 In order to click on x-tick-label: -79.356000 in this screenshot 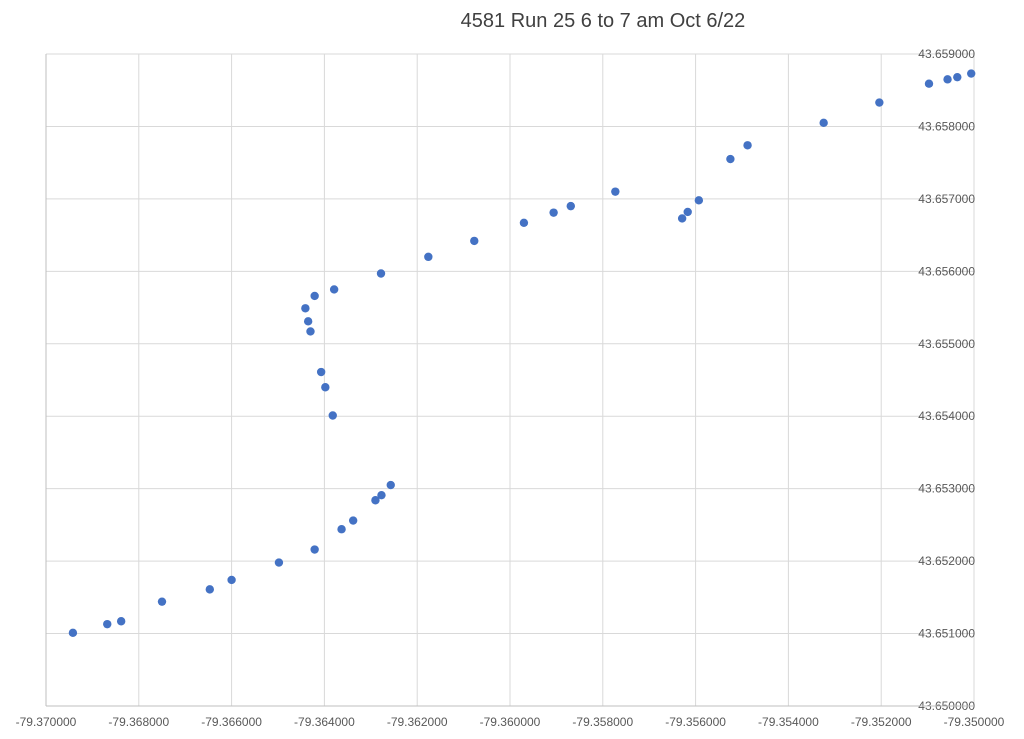, I will do `click(695, 722)`.